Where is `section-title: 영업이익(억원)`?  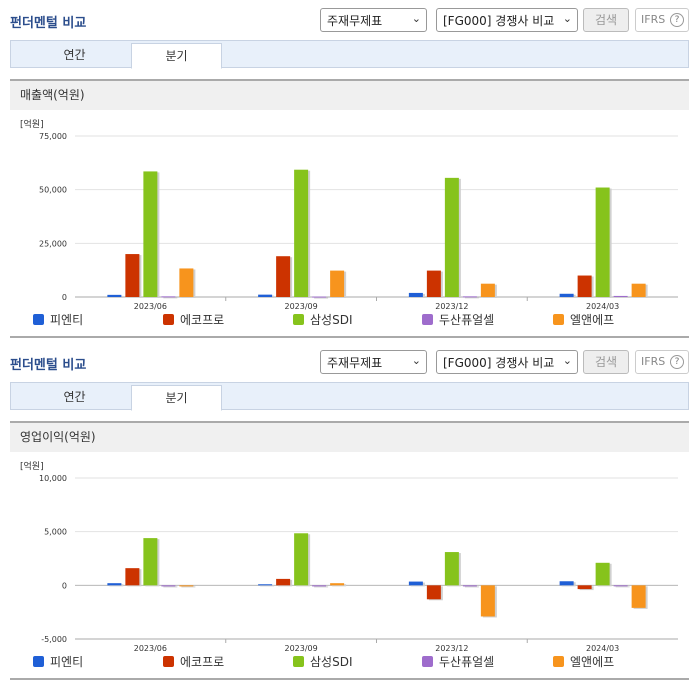
section-title: 영업이익(억원) is located at coordinates (349, 436).